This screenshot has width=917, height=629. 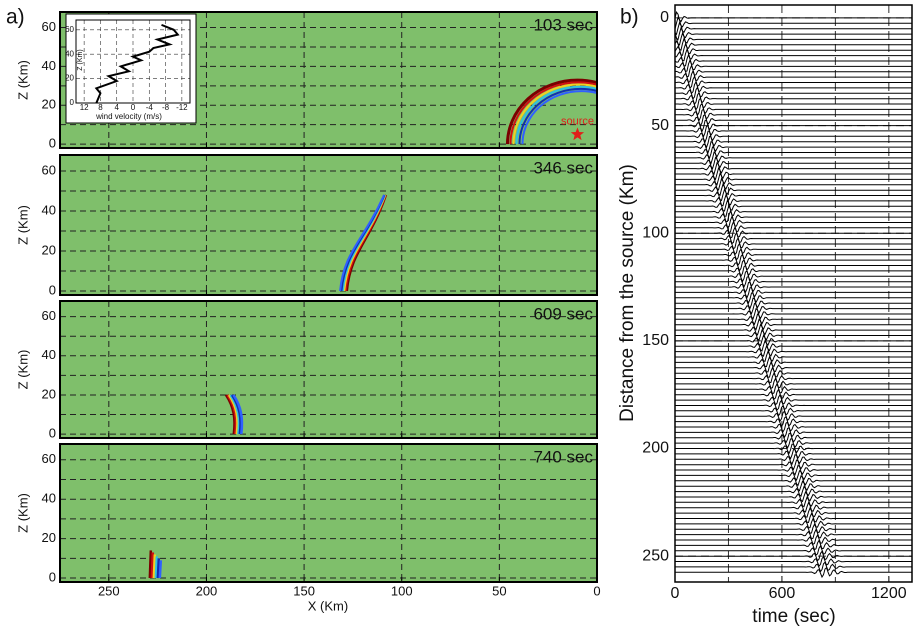 I want to click on panel-label: a), so click(x=15, y=17).